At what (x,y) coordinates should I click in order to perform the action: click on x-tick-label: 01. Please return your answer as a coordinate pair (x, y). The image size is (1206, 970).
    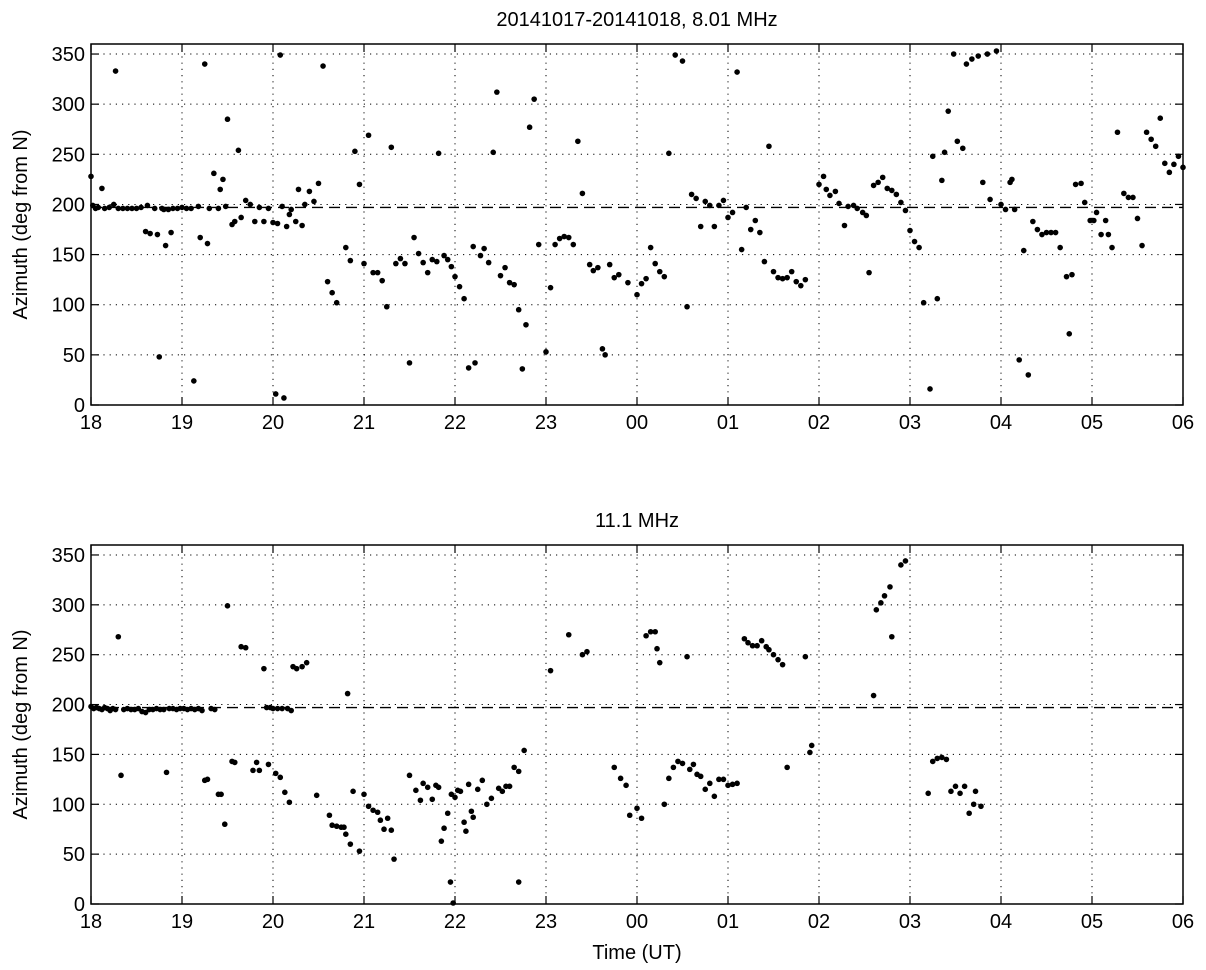
    Looking at the image, I should click on (728, 423).